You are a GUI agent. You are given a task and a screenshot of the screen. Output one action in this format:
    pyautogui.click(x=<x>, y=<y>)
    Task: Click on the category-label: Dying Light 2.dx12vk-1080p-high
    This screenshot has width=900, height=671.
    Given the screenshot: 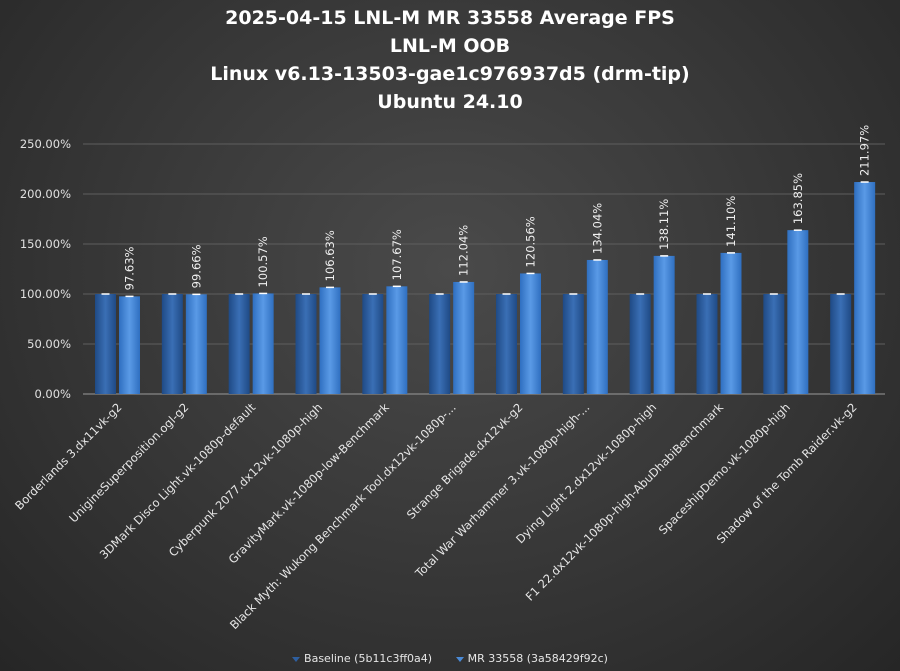 What is the action you would take?
    pyautogui.click(x=586, y=473)
    